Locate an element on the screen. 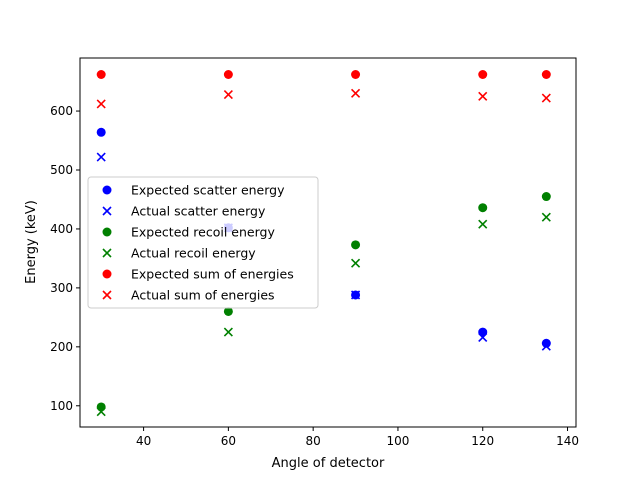 The width and height of the screenshot is (640, 480). y-tick-label: 600 is located at coordinates (61, 111).